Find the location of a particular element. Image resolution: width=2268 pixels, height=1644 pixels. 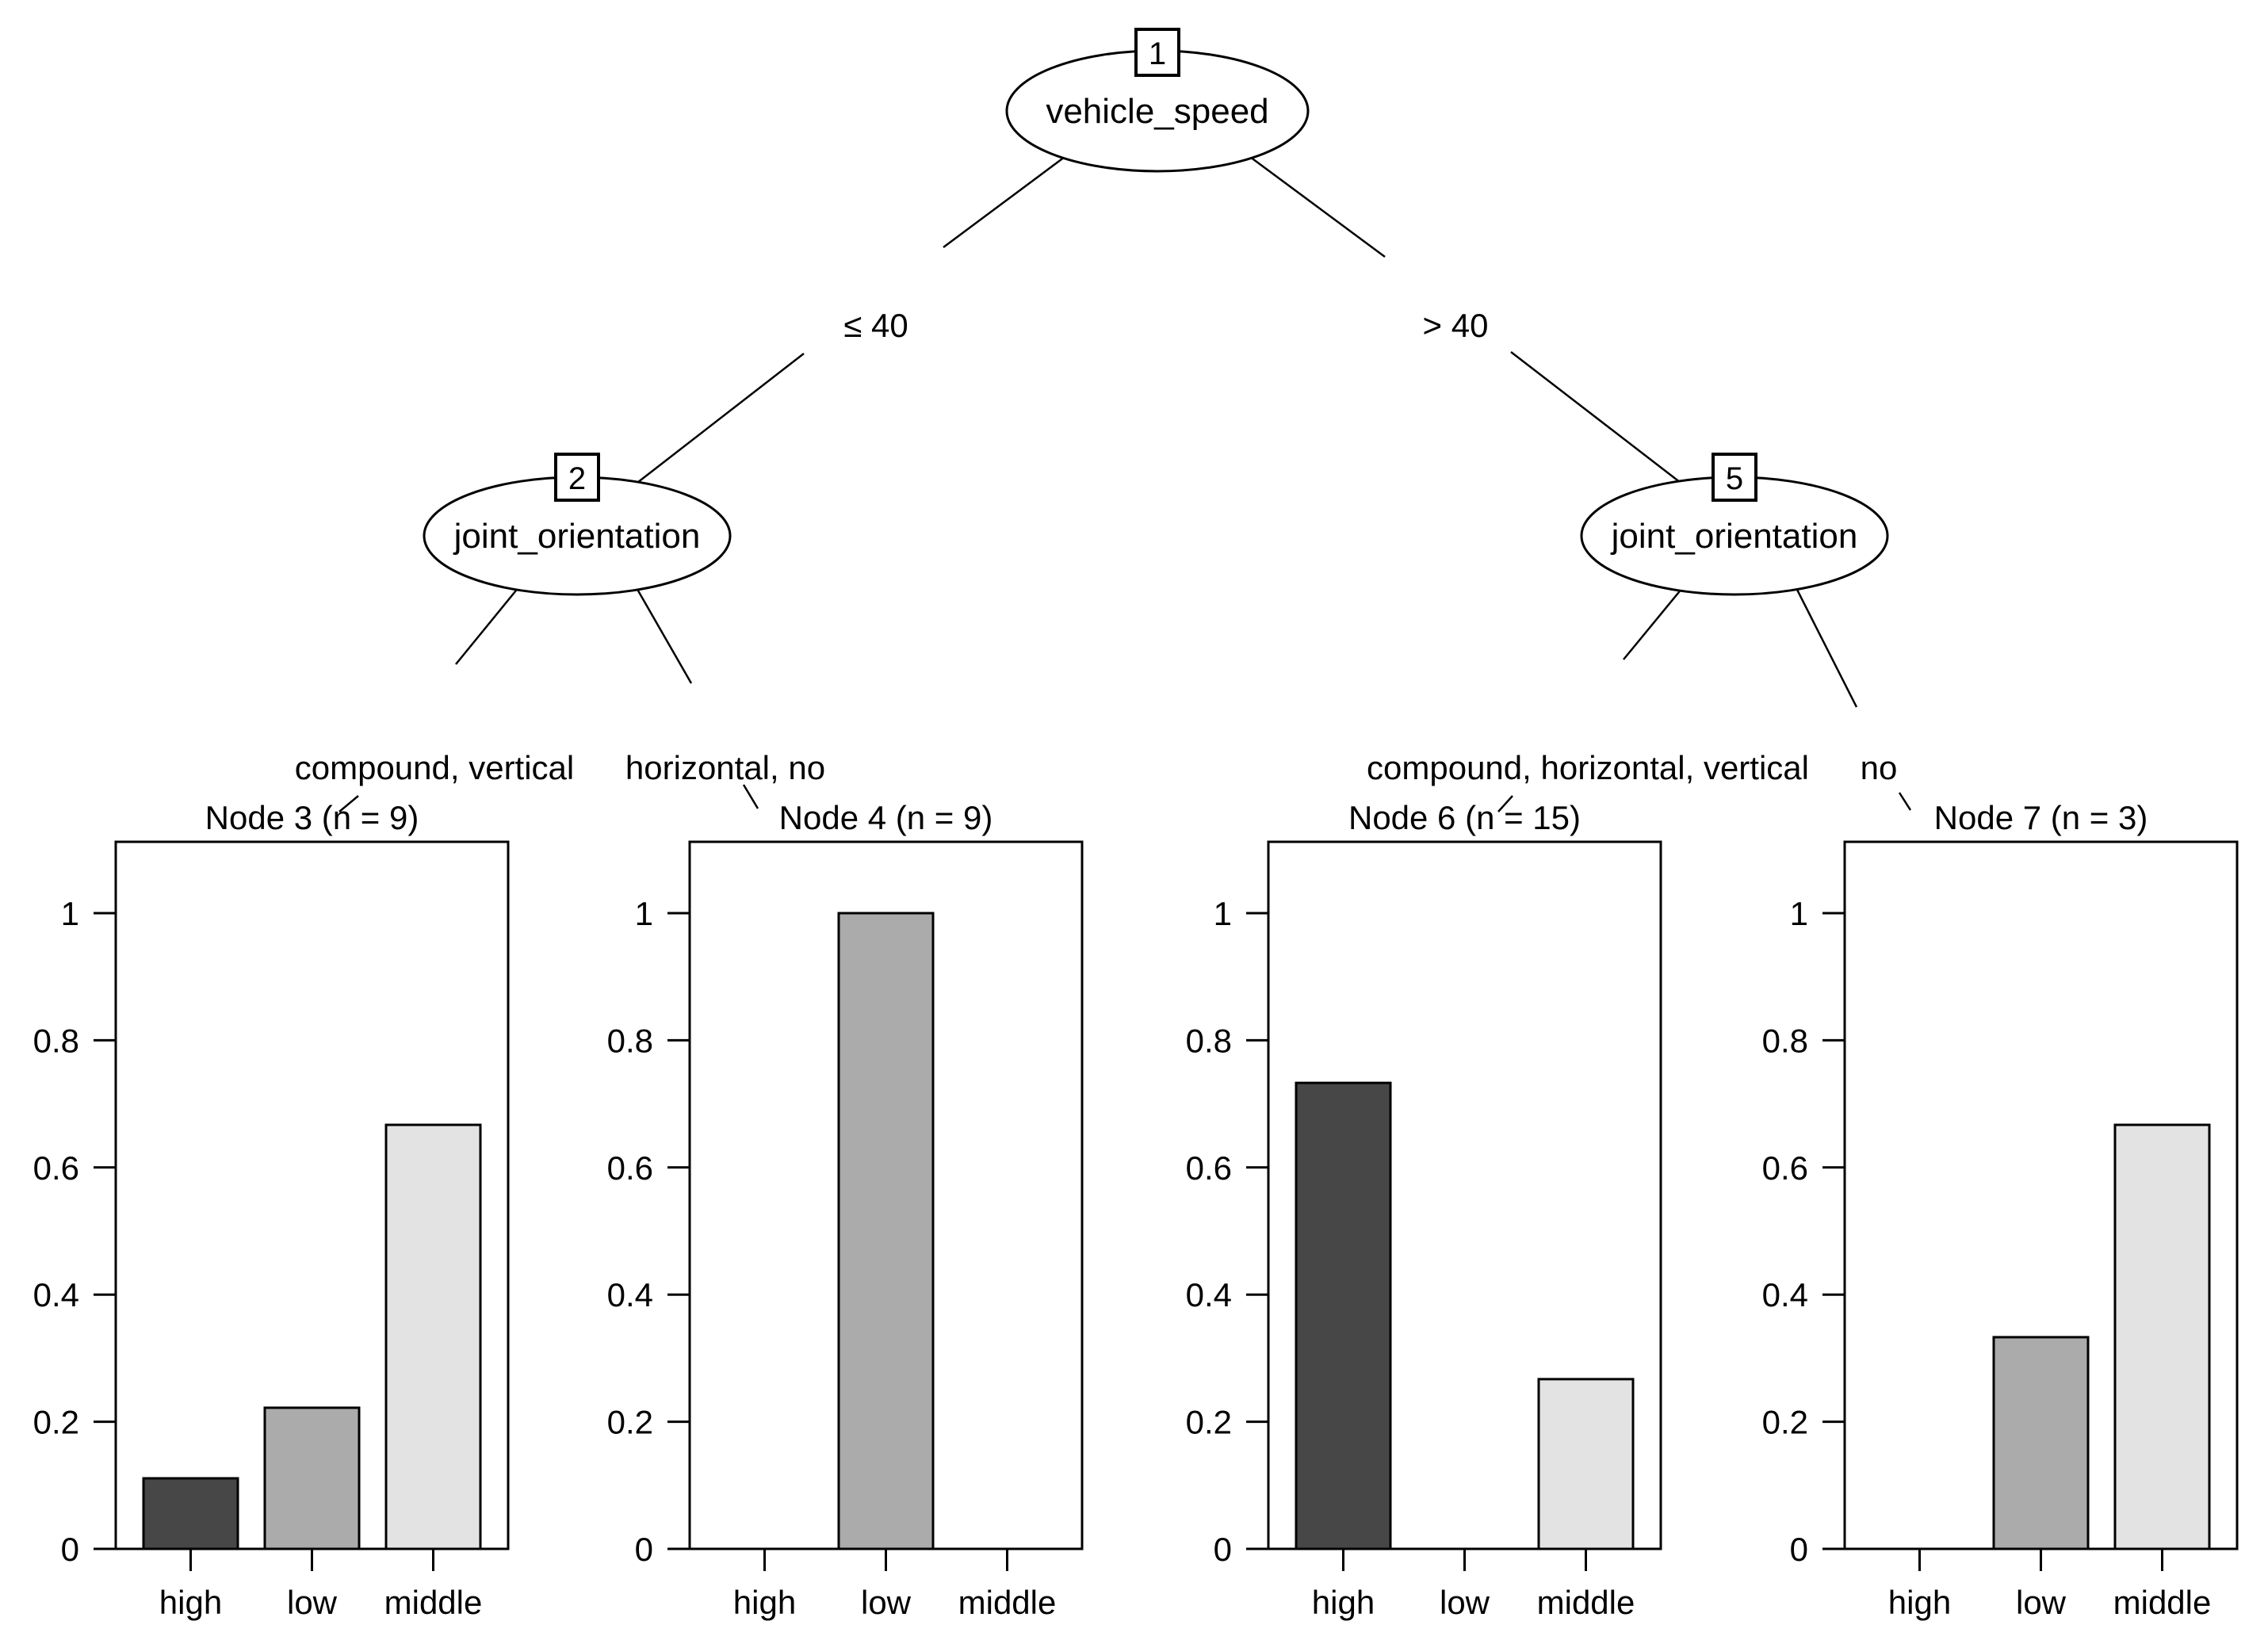

edge-label-no: no is located at coordinates (1880, 768).